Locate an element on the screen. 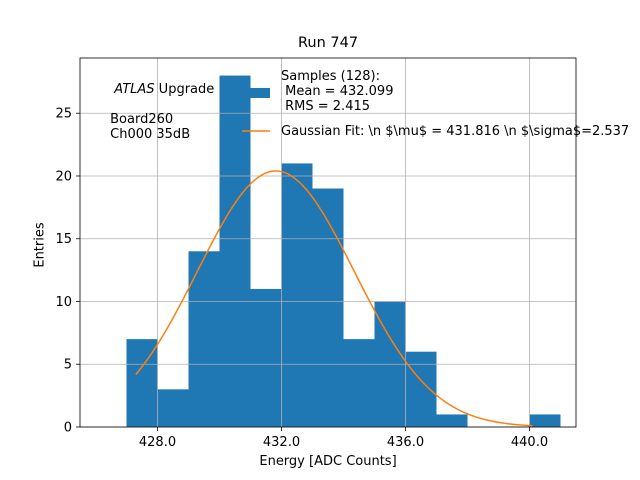 The image size is (640, 480). experiment-name: ATLAS is located at coordinates (134, 89).